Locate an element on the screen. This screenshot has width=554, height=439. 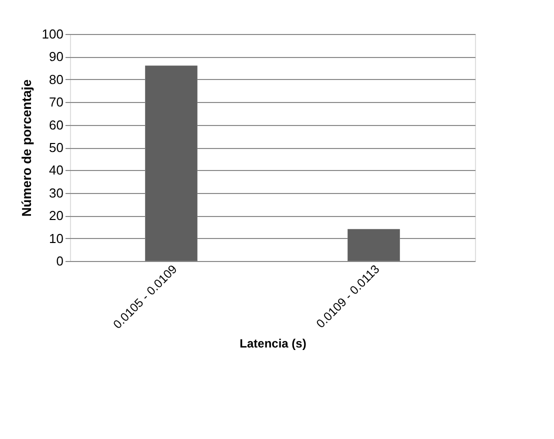
y-tick-label: 20 is located at coordinates (56, 216).